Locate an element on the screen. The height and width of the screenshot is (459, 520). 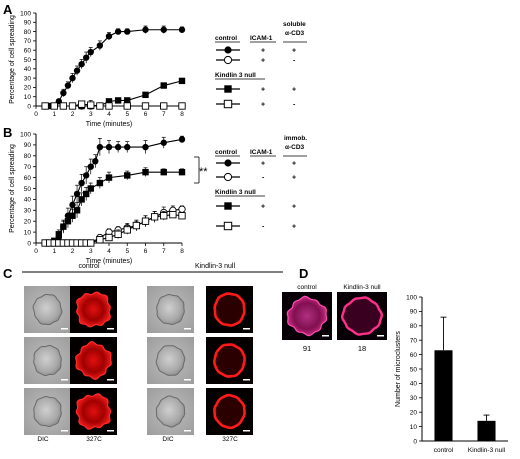
legend-a-row4-cd3: - is located at coordinates (294, 105).